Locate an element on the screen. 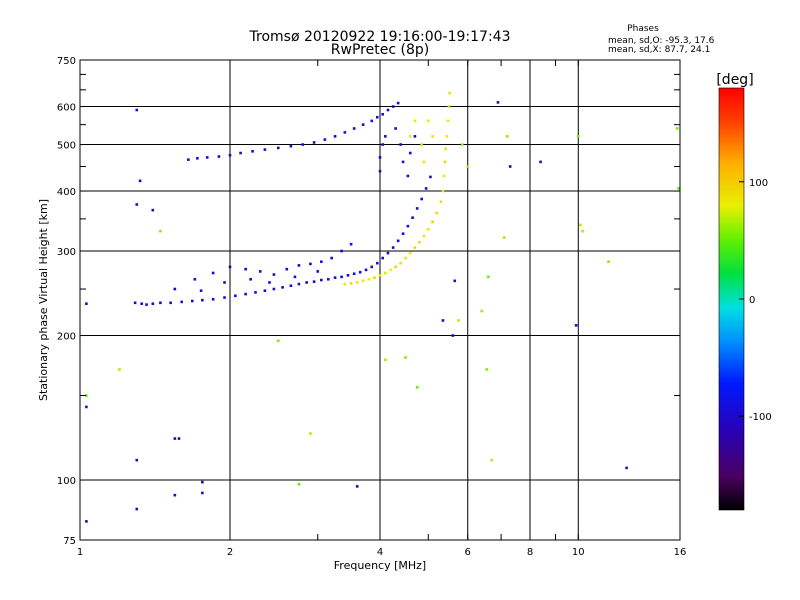 This screenshot has height=600, width=800. x-tick-label: 8 is located at coordinates (530, 552).